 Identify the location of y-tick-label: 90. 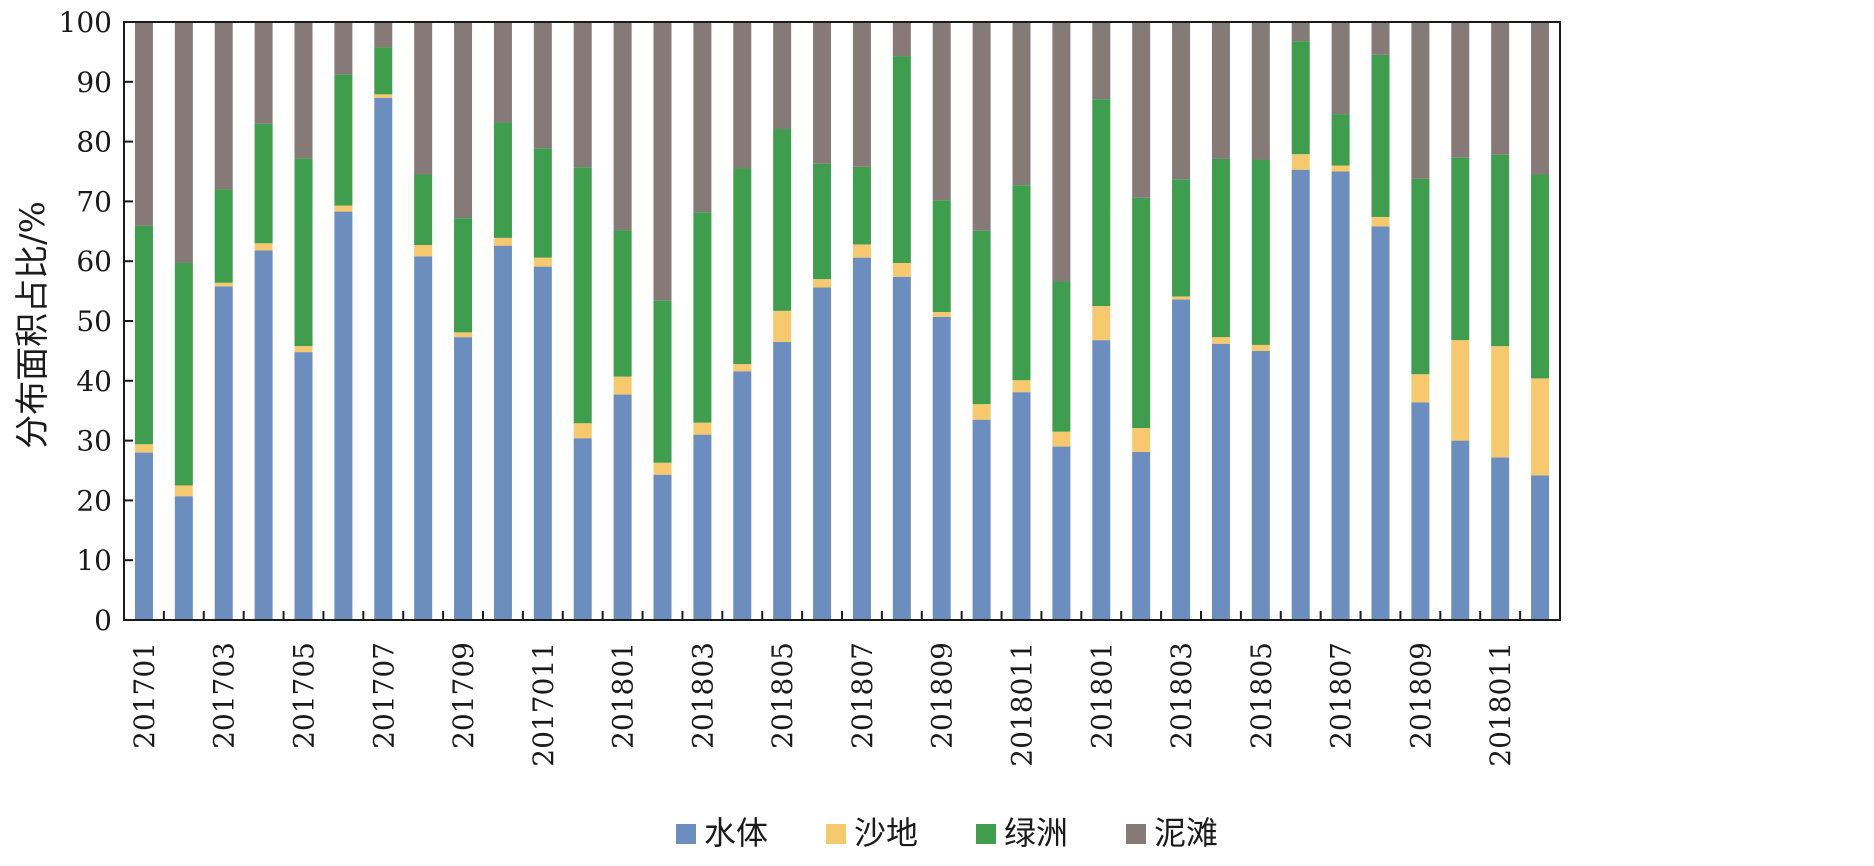
(94, 82).